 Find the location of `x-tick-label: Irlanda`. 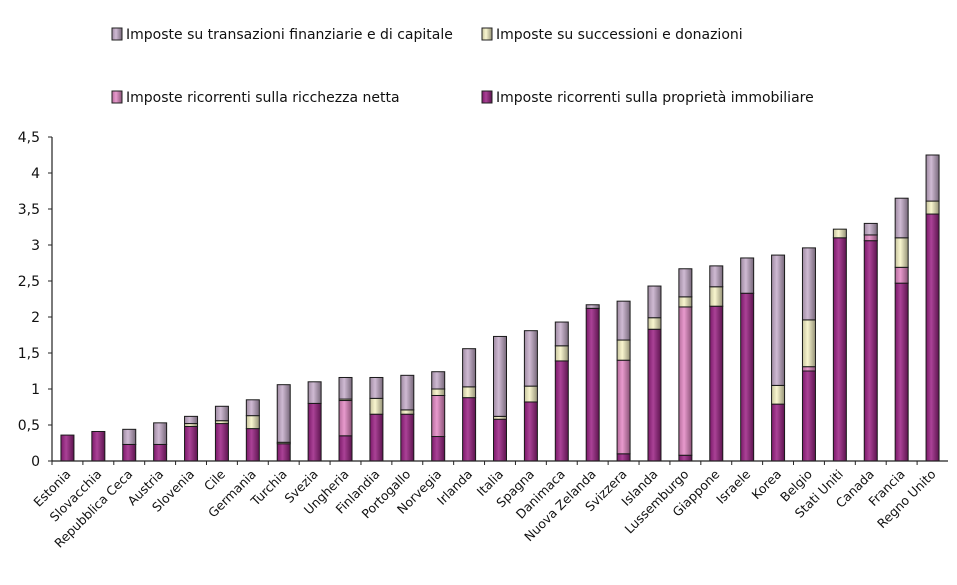

x-tick-label: Irlanda is located at coordinates (454, 487).